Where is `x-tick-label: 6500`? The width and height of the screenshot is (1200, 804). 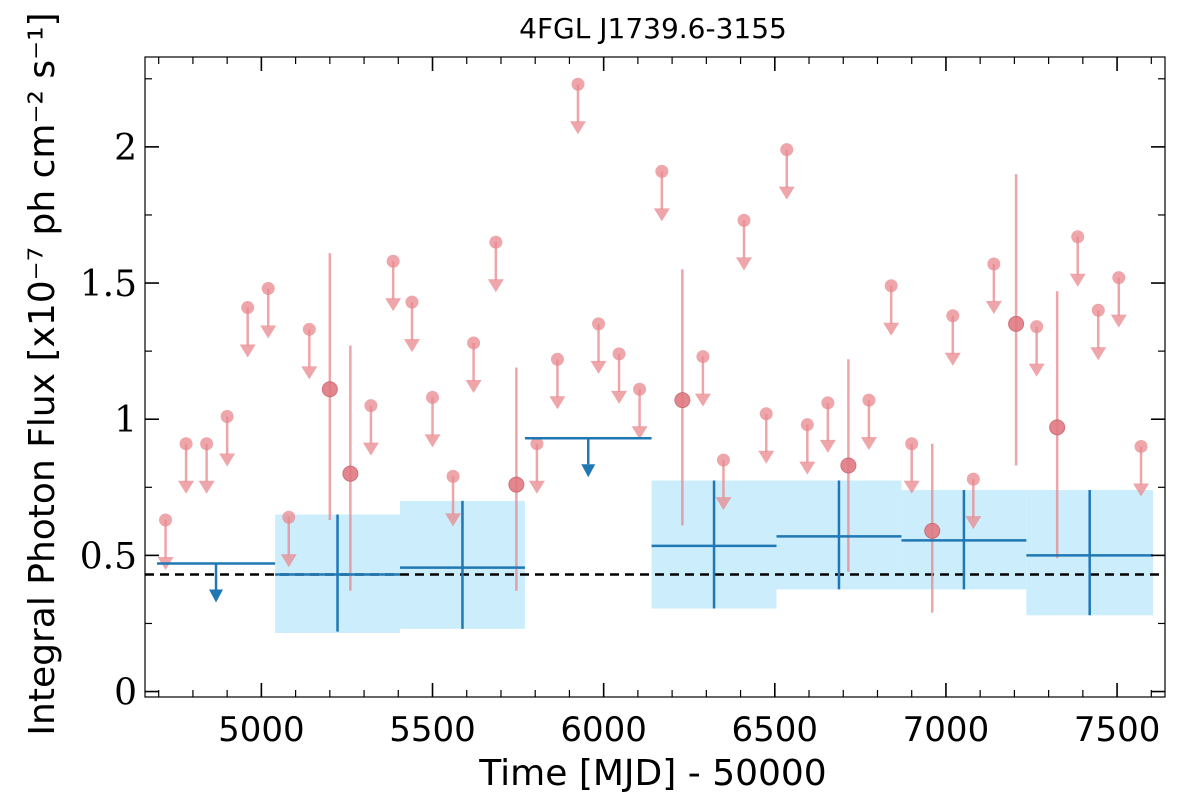
x-tick-label: 6500 is located at coordinates (775, 730).